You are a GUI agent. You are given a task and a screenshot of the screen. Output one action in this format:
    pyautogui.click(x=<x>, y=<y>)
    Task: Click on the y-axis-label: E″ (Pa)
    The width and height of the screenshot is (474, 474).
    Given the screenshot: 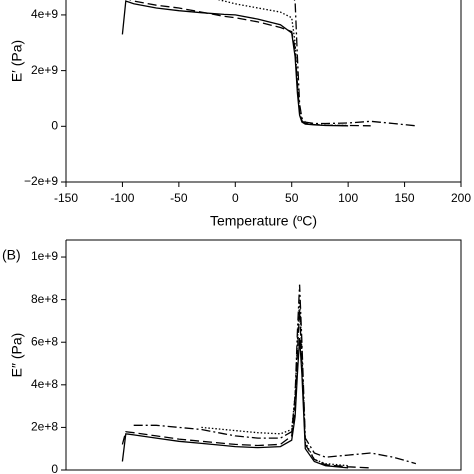 What is the action you would take?
    pyautogui.click(x=17, y=355)
    